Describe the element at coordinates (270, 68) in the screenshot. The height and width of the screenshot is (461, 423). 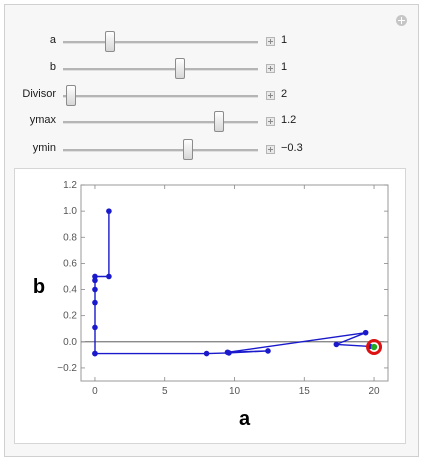
I see `b-plus-box-icon` at that location.